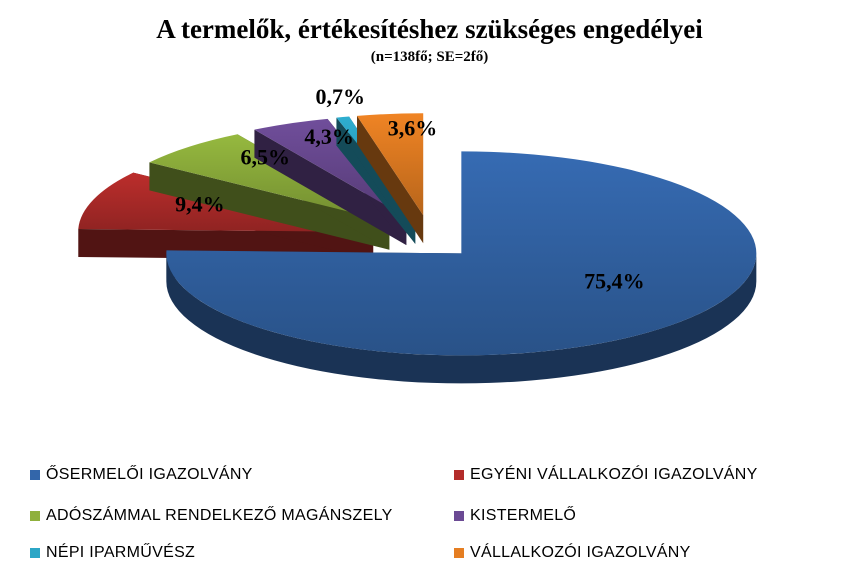 Image resolution: width=859 pixels, height=584 pixels. What do you see at coordinates (614, 474) in the screenshot?
I see `legend-label: EGYÉNI VÁLLALKOZÓI IGAZOLVÁNY` at bounding box center [614, 474].